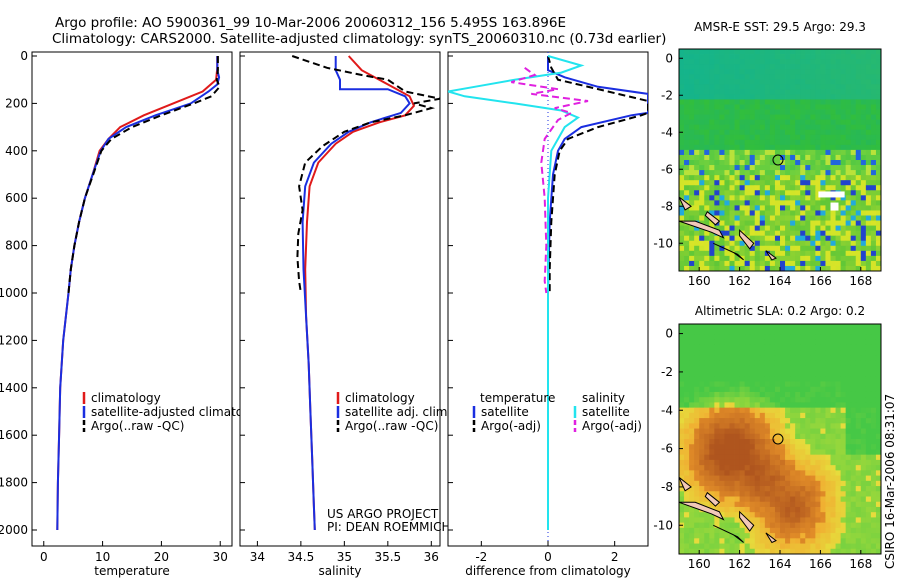 This screenshot has height=580, width=900. I want to click on island-shape, so click(728, 251).